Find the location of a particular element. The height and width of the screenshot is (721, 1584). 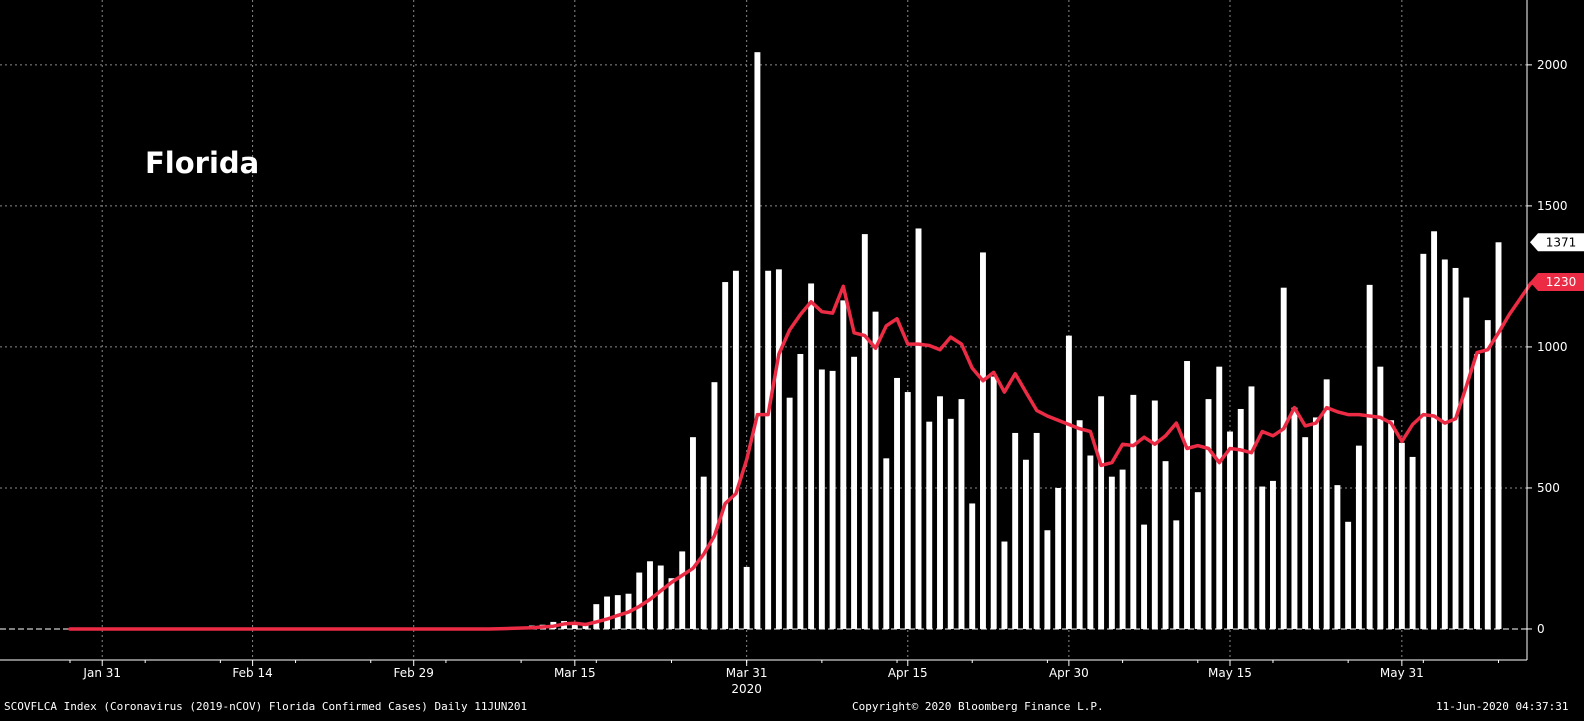

x-year-label: 2020 is located at coordinates (746, 689).